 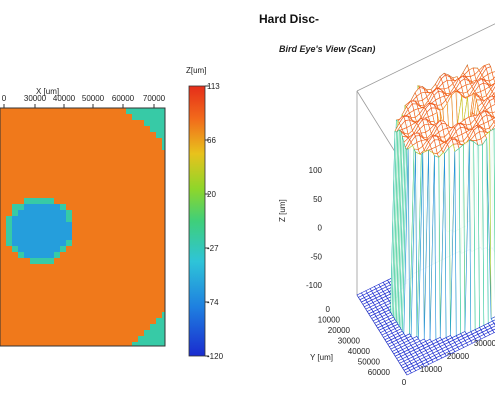 What do you see at coordinates (448, 363) in the screenshot?
I see `surface-x-axis: 0 10000 20000 30000` at bounding box center [448, 363].